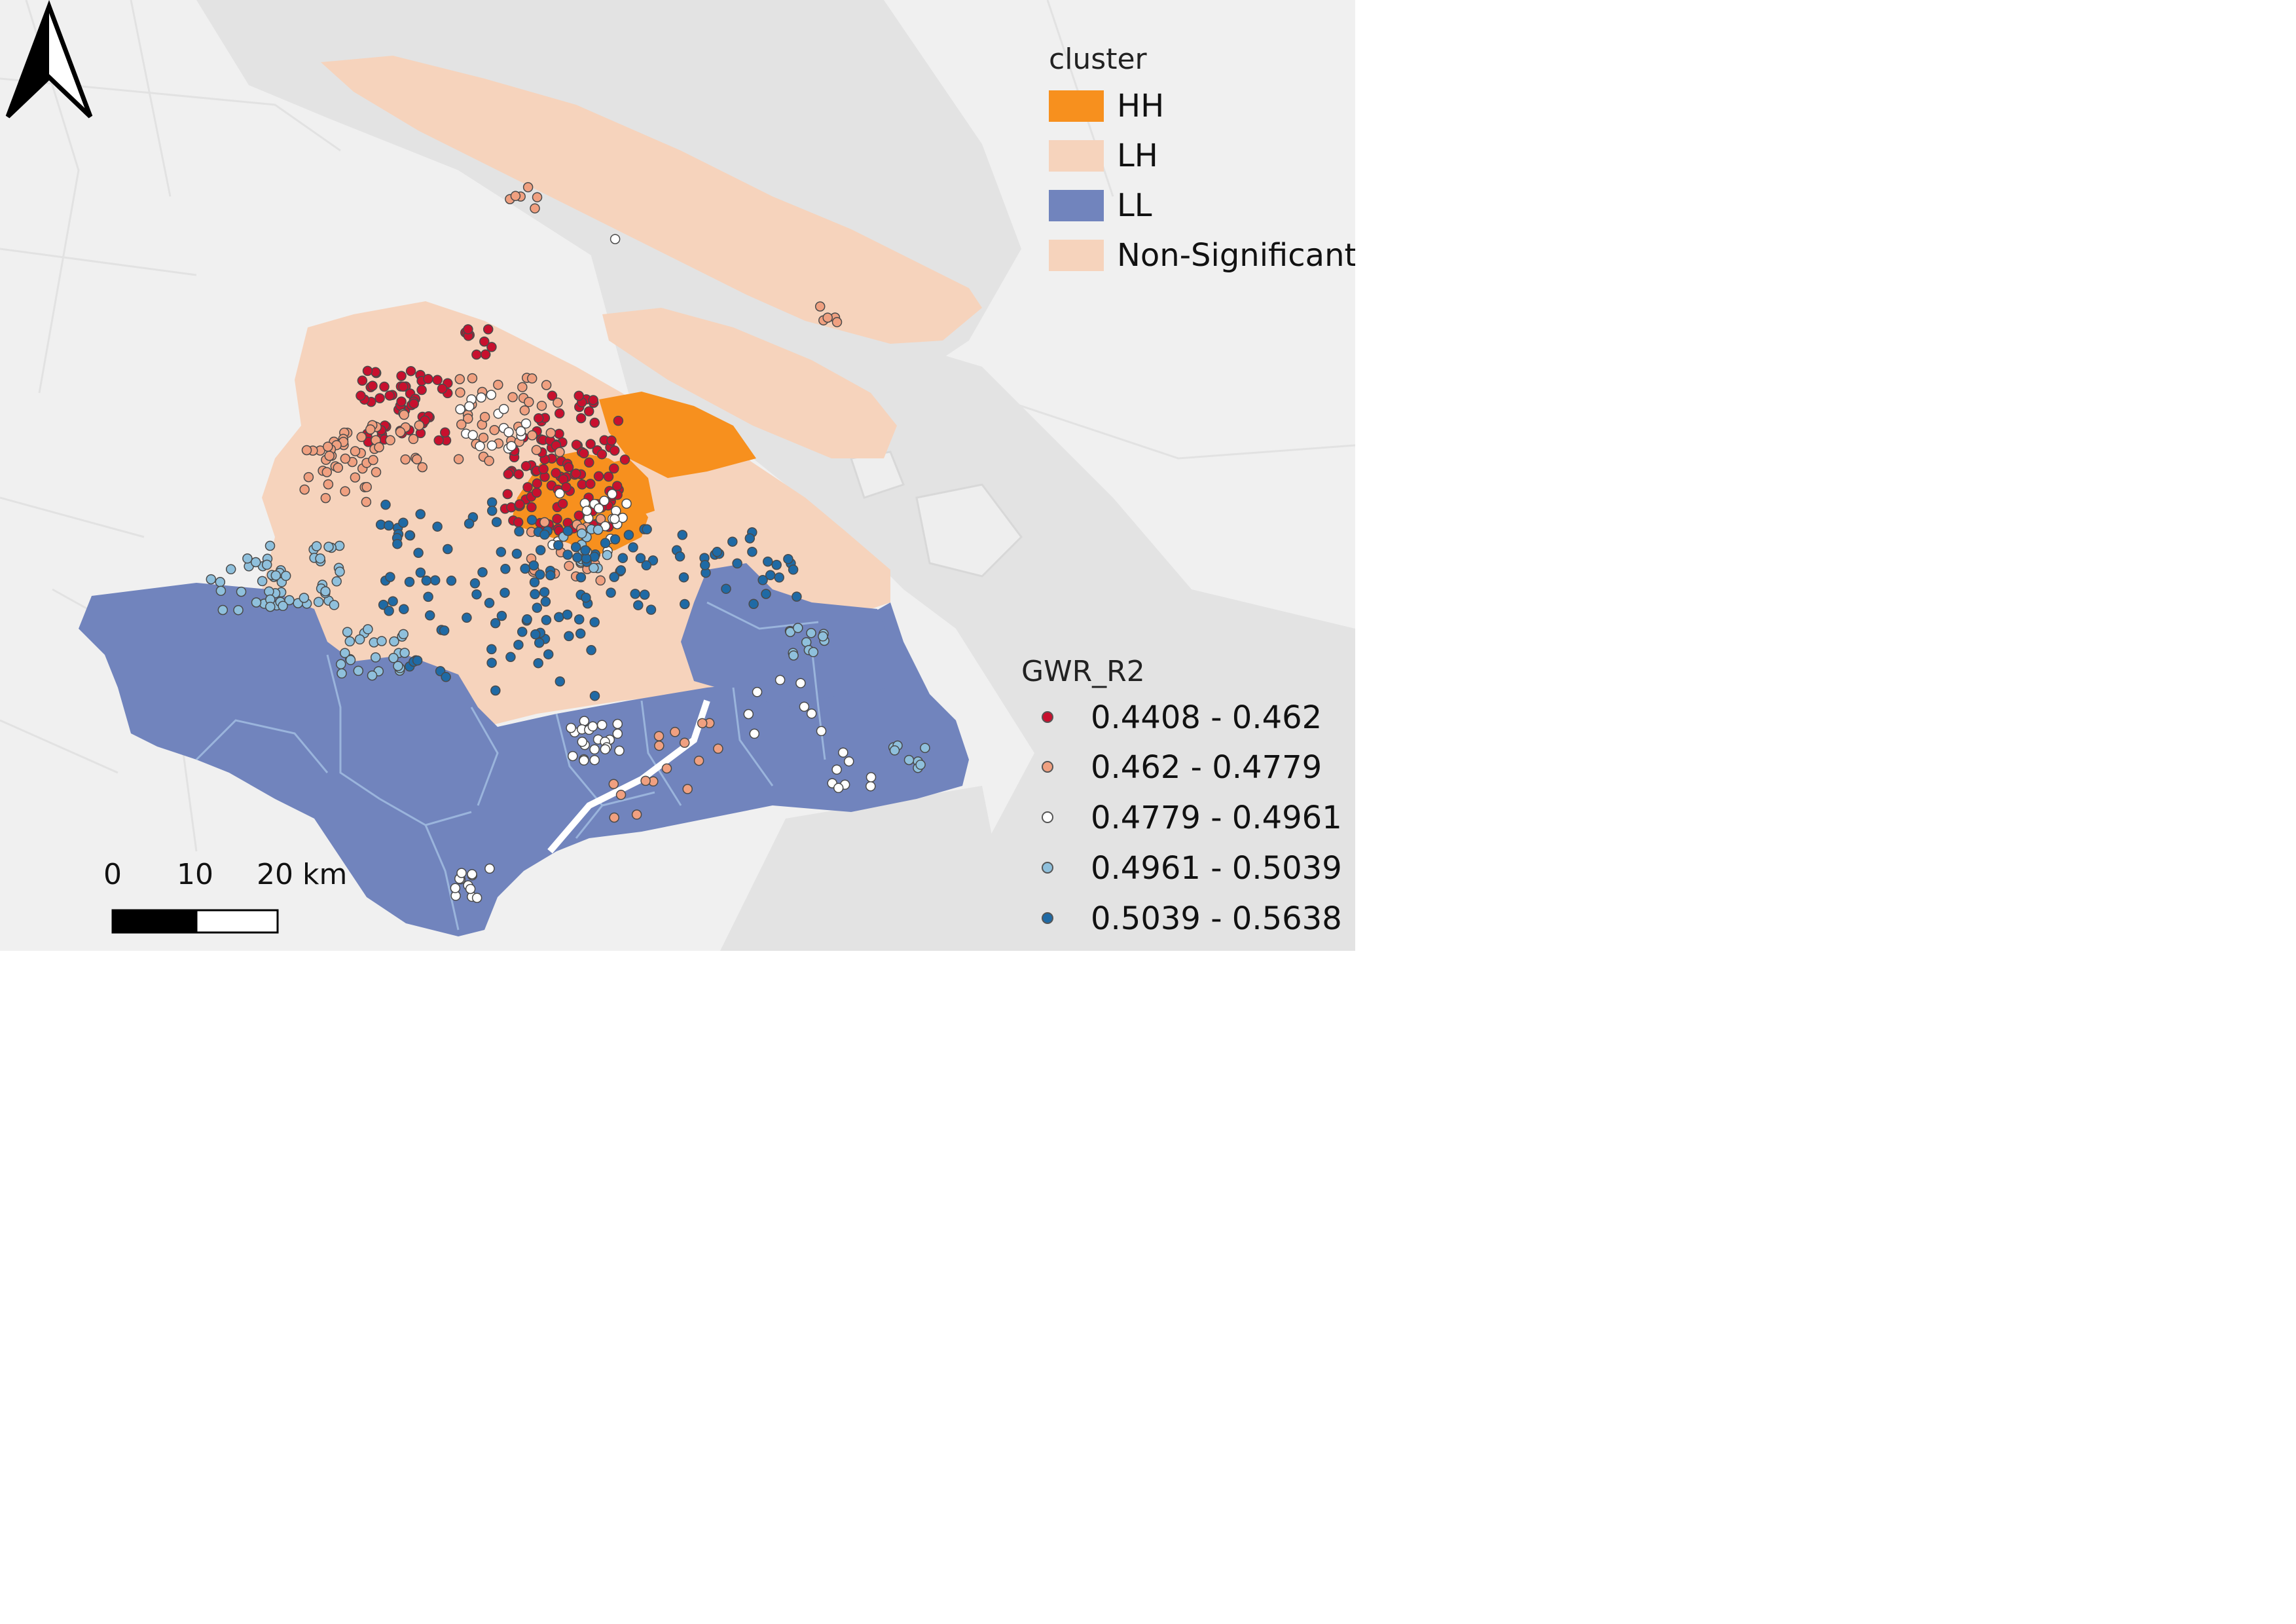  Describe the element at coordinates (1202, 158) in the screenshot. I see `cluster-legend: cluster HH LH LL Non-Significant` at that location.